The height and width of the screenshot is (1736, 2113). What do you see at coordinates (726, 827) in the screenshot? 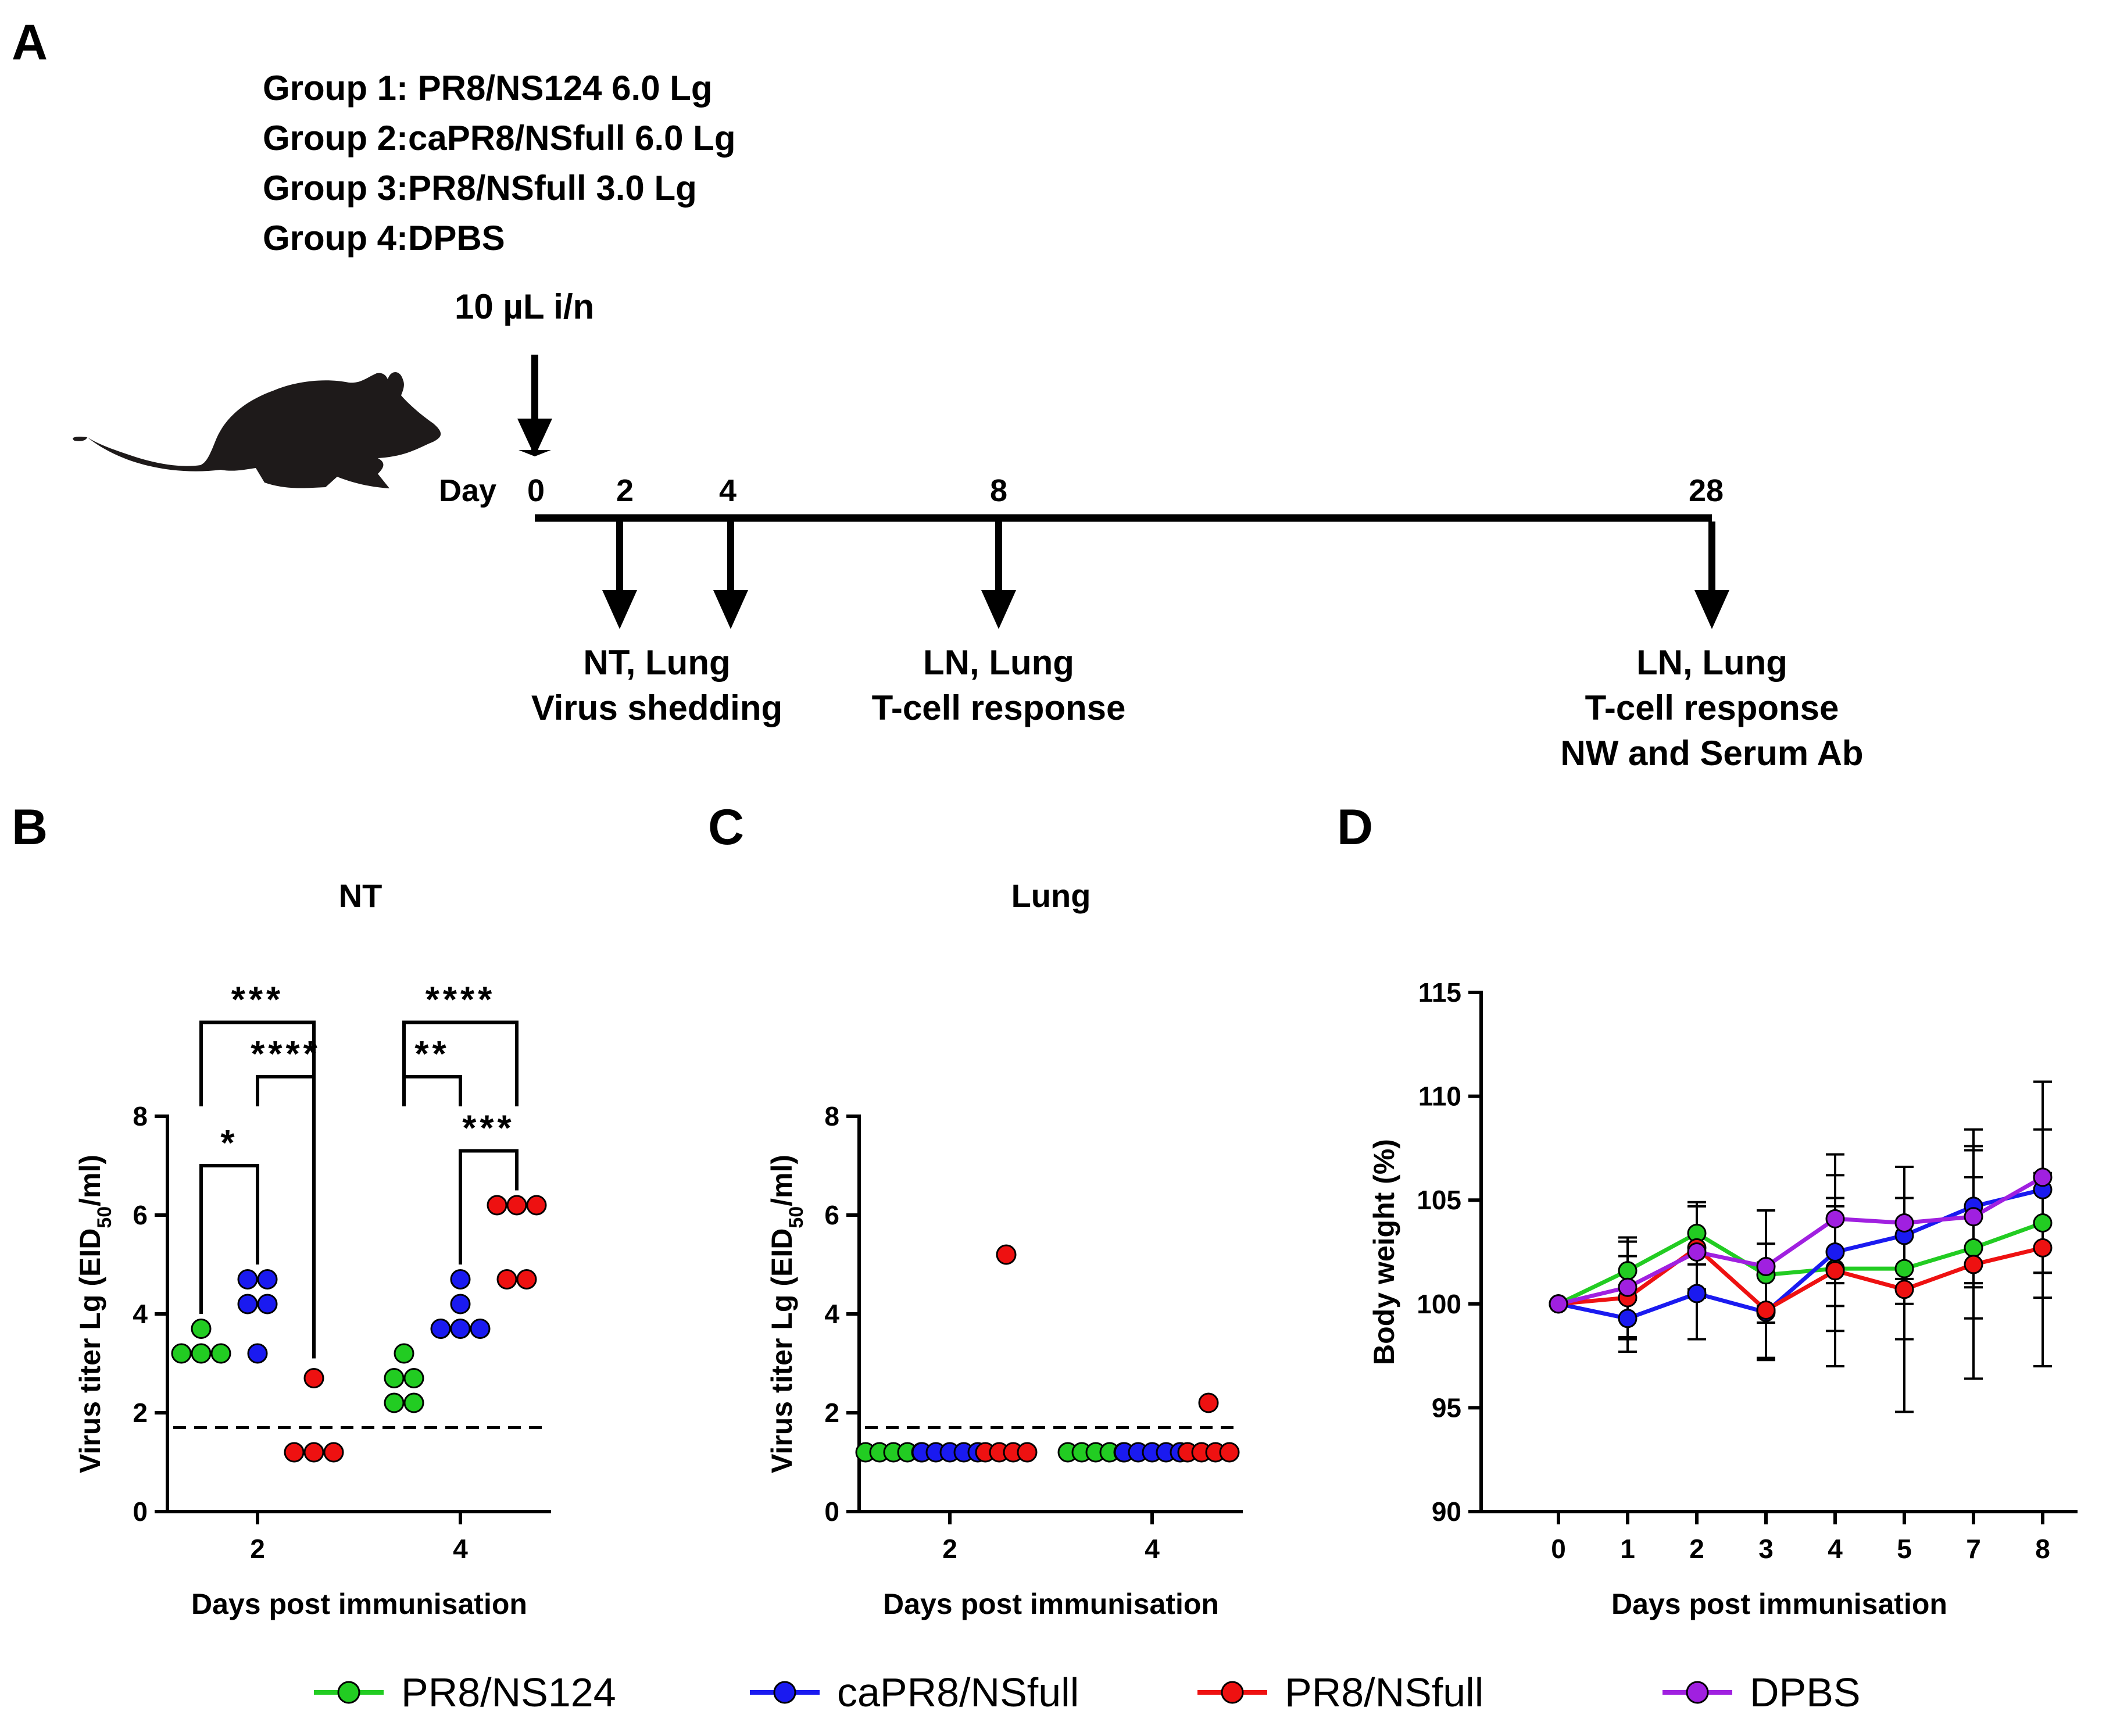
I see `panel-letter-c: C` at bounding box center [726, 827].